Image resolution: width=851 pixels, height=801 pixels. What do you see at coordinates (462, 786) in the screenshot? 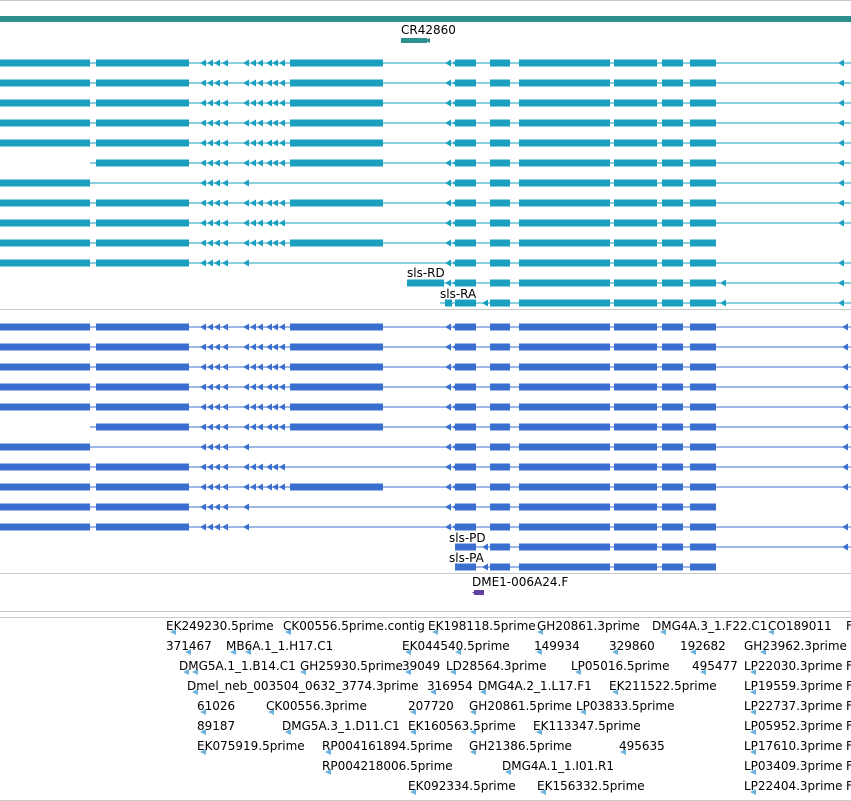
I see `est-label: EK092334.5prime` at bounding box center [462, 786].